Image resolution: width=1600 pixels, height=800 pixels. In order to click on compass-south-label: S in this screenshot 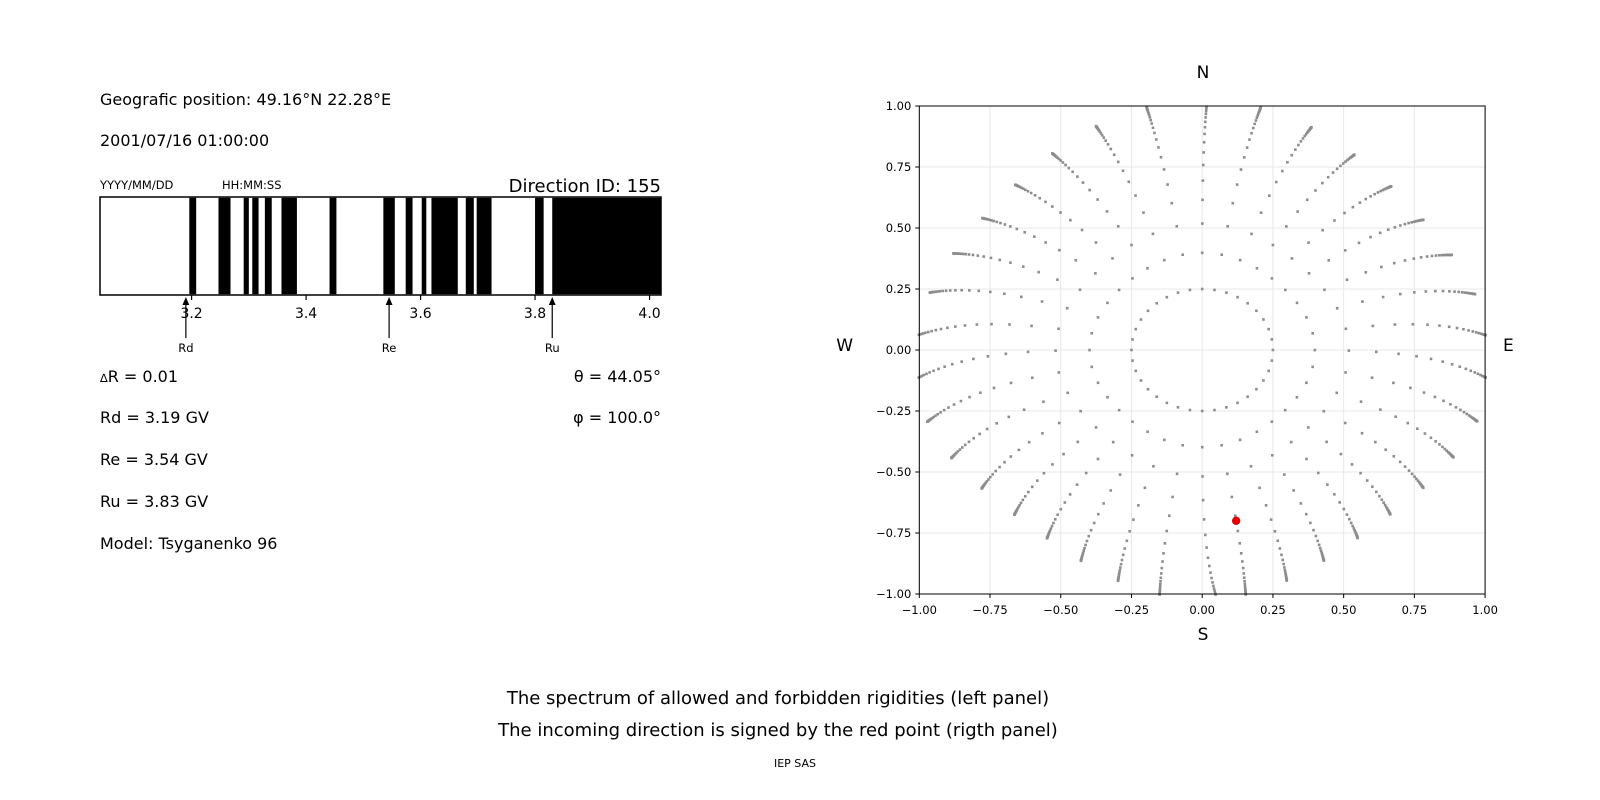, I will do `click(1203, 635)`.